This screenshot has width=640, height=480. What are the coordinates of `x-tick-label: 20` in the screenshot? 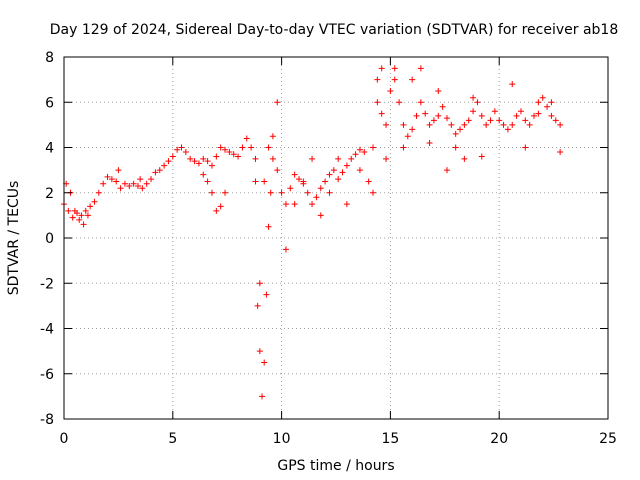 It's located at (499, 439).